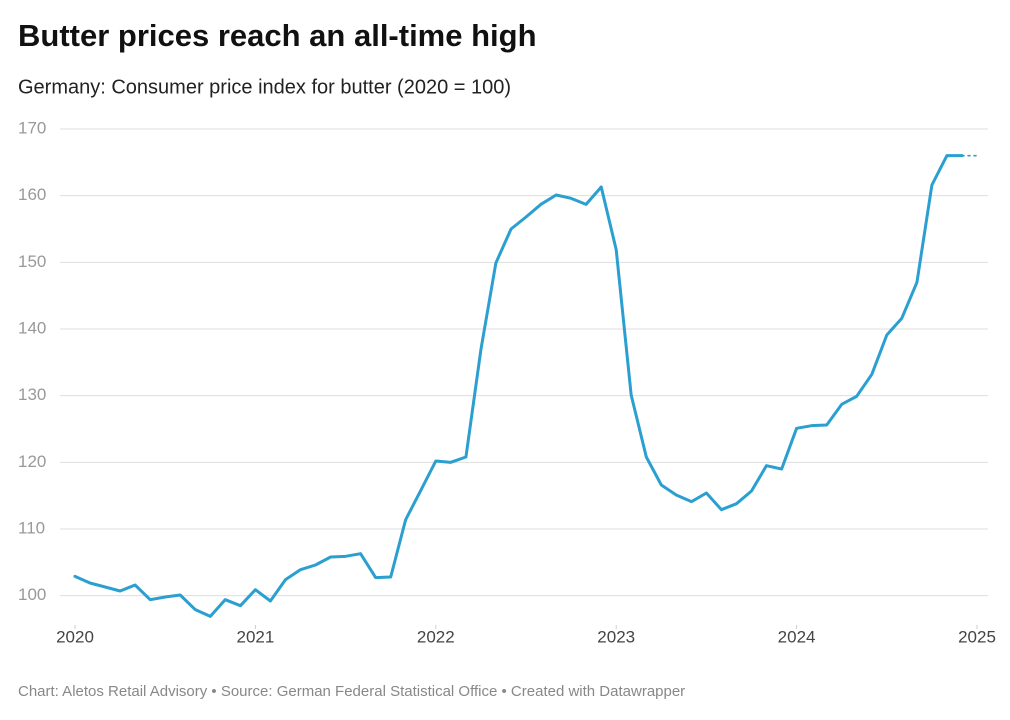 This screenshot has height=720, width=1010. I want to click on x-tick-label: 2024, so click(797, 636).